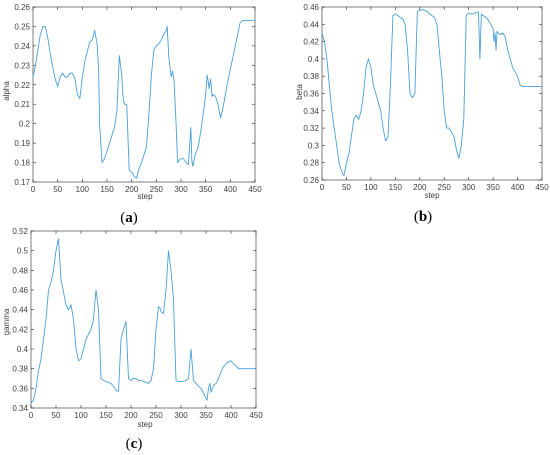  Describe the element at coordinates (22, 46) in the screenshot. I see `y-tick-label: 0.24` at that location.